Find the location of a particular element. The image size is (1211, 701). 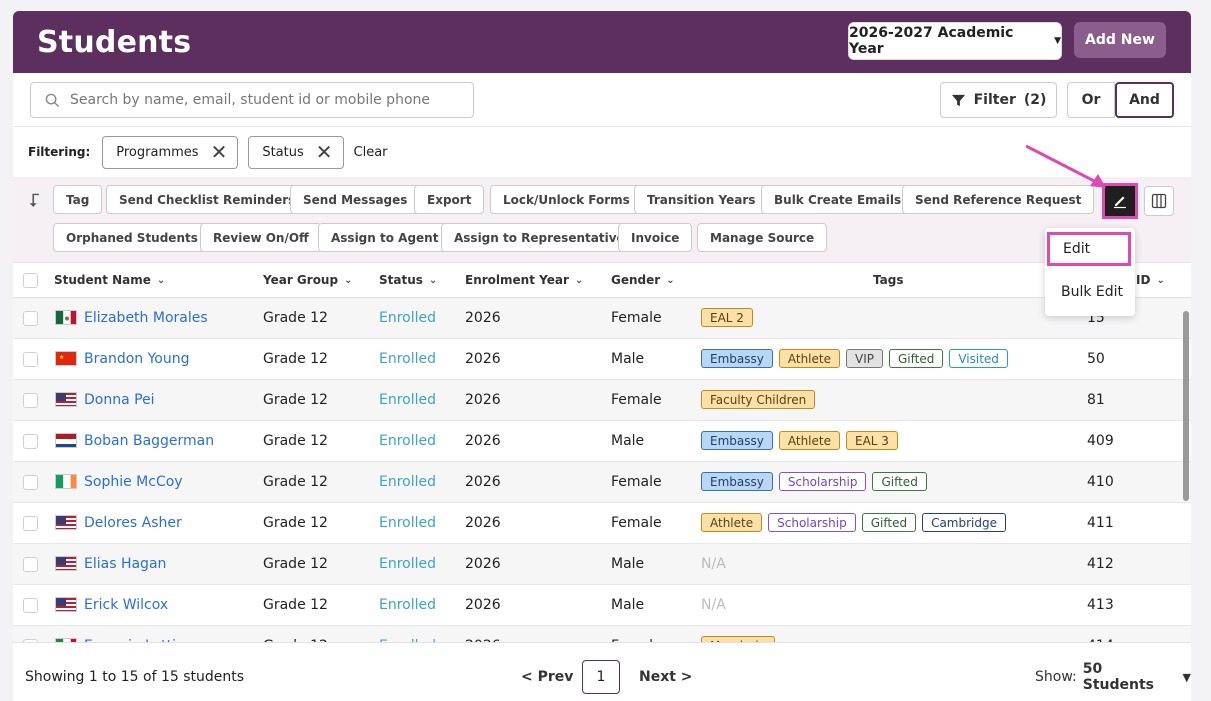

column-year-group: Year Group ⌄ is located at coordinates (307, 280).